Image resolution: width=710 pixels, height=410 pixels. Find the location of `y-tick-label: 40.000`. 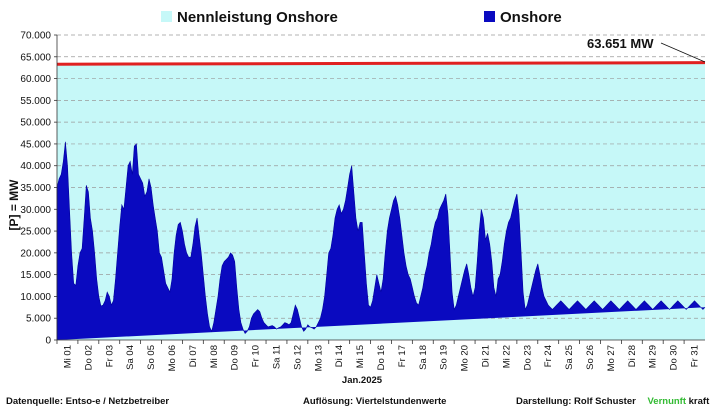

y-tick-label: 40.000 is located at coordinates (35, 166).